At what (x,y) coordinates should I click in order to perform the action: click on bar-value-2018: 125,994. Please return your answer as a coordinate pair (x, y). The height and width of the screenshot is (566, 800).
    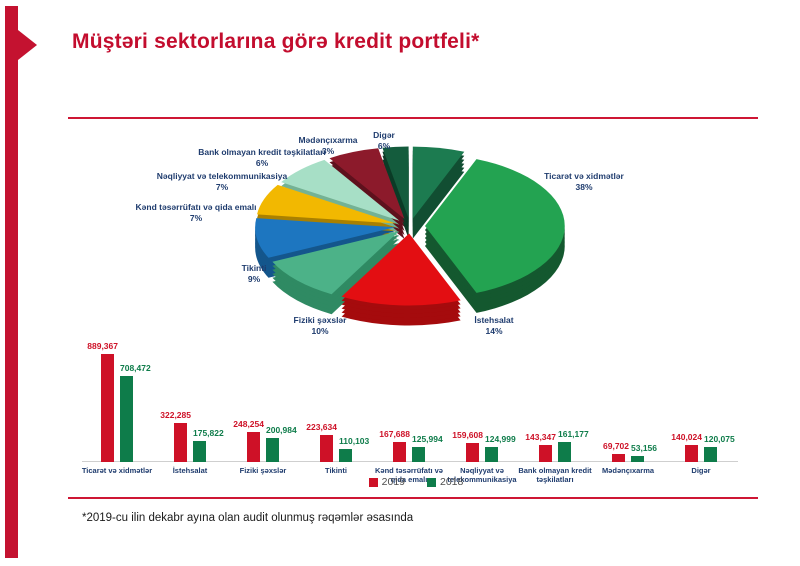
    Looking at the image, I should click on (427, 439).